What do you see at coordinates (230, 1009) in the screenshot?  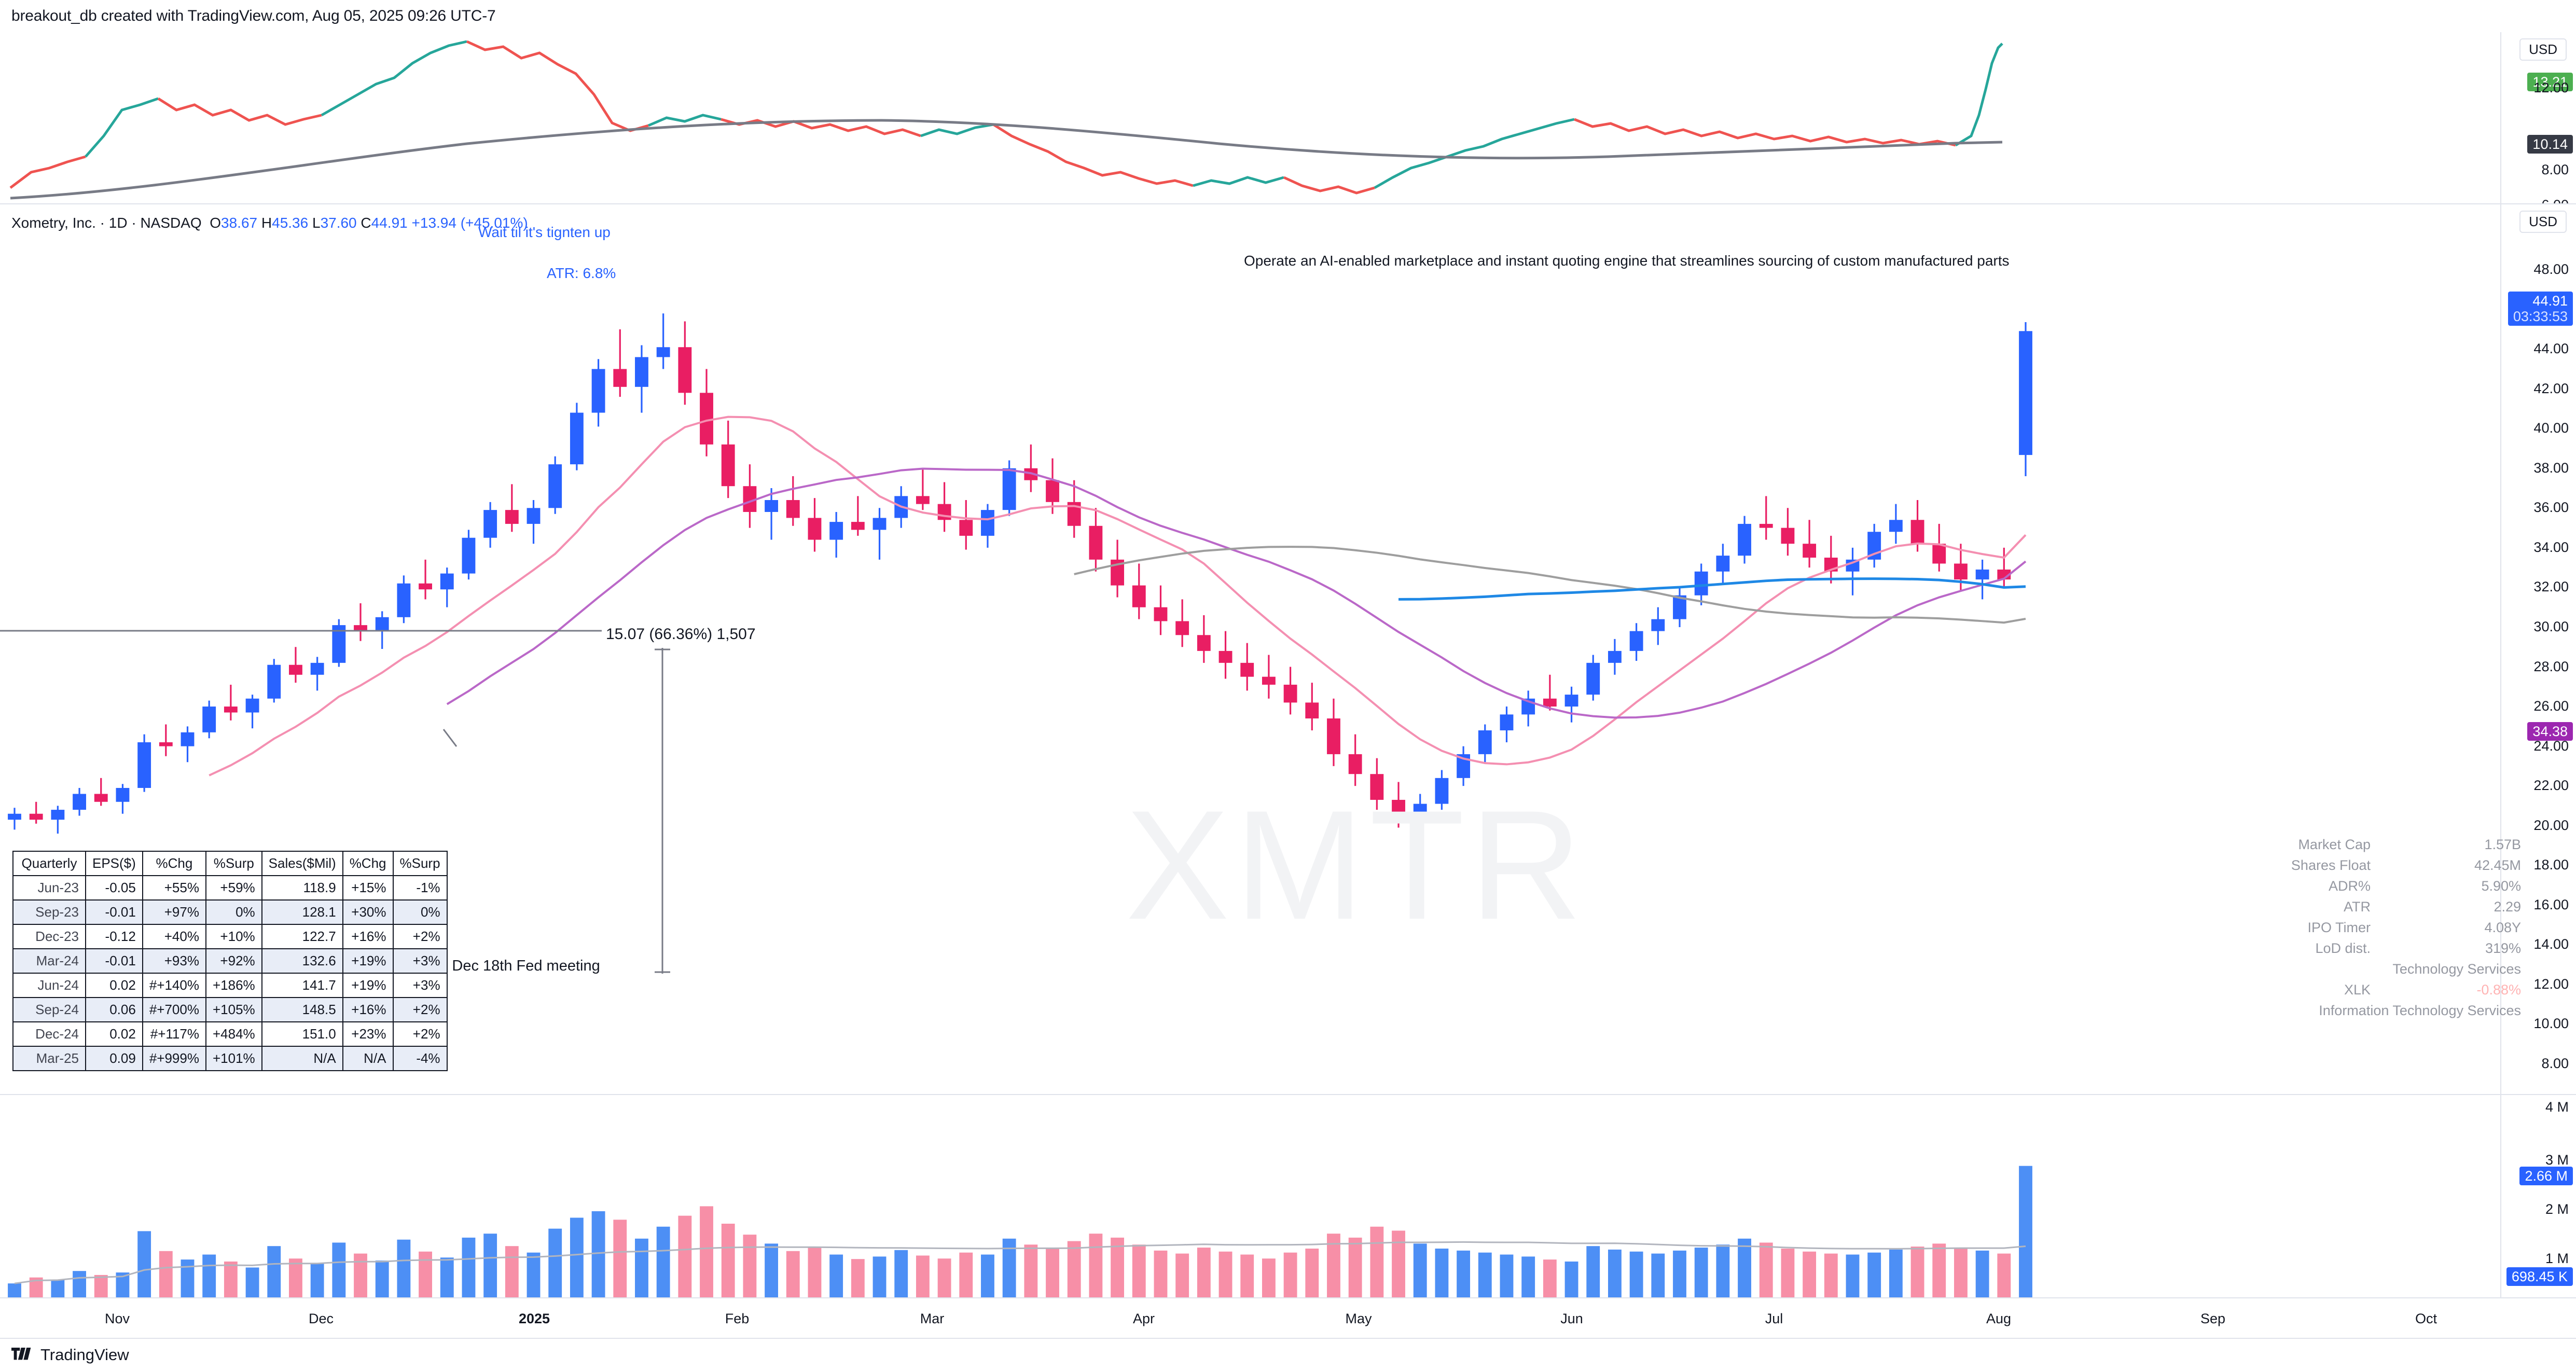 I see `table-row: Sep-24 0.06 #+700% +105% 148.5 +16% +2%` at bounding box center [230, 1009].